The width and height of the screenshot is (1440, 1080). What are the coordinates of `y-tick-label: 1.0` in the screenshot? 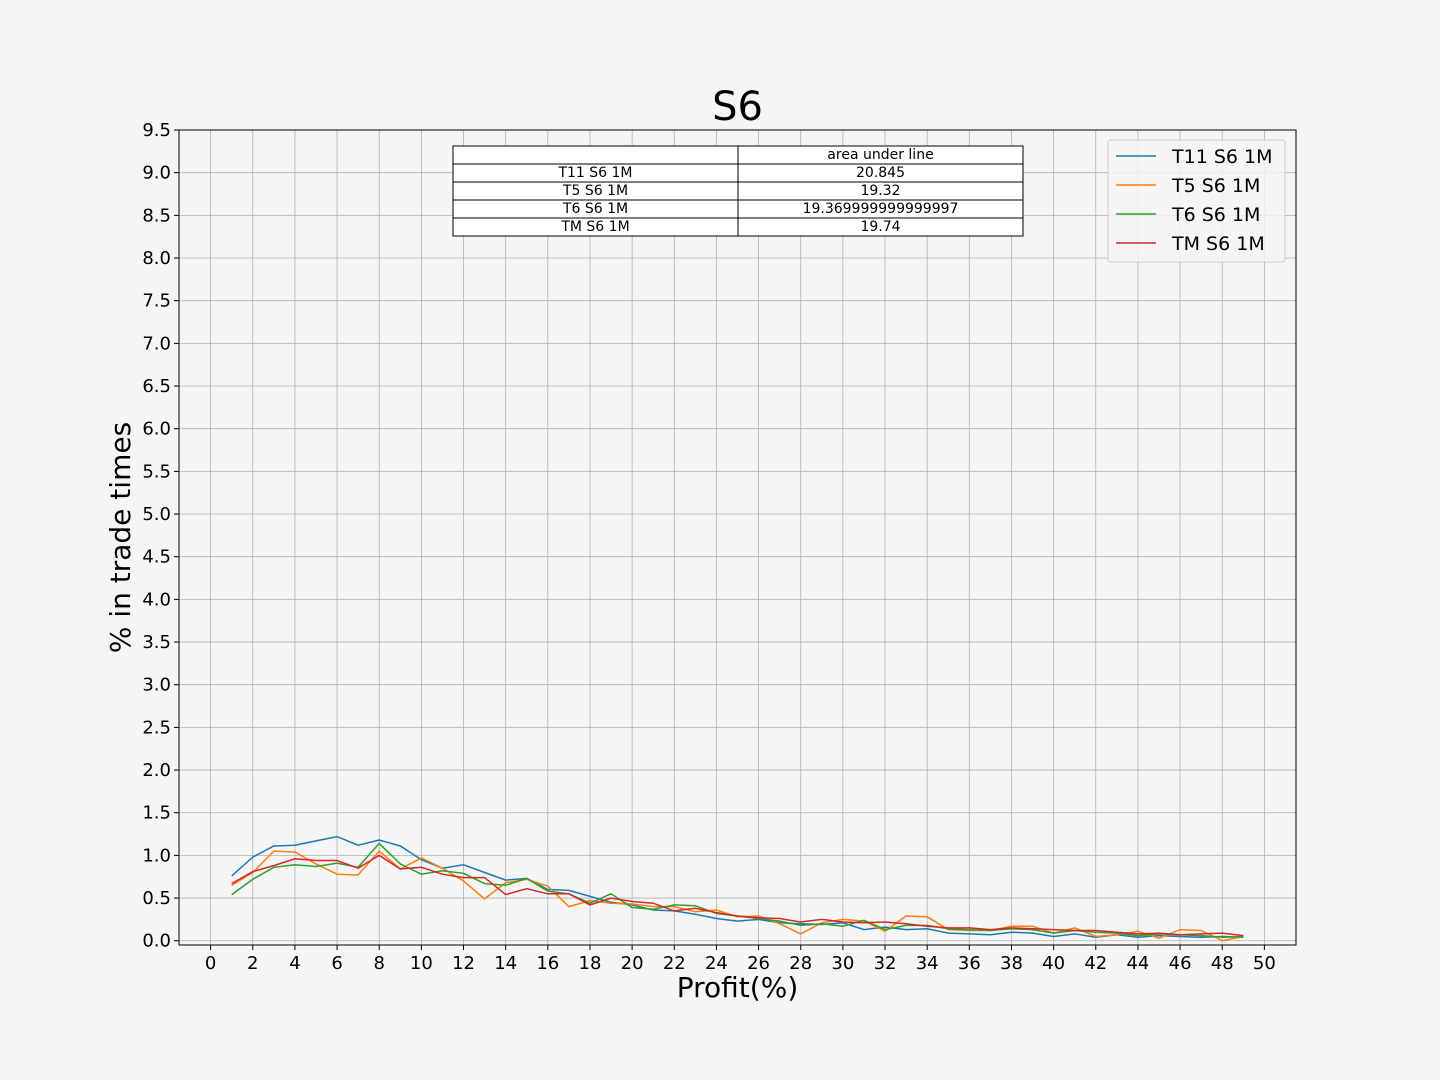 It's located at (156, 855).